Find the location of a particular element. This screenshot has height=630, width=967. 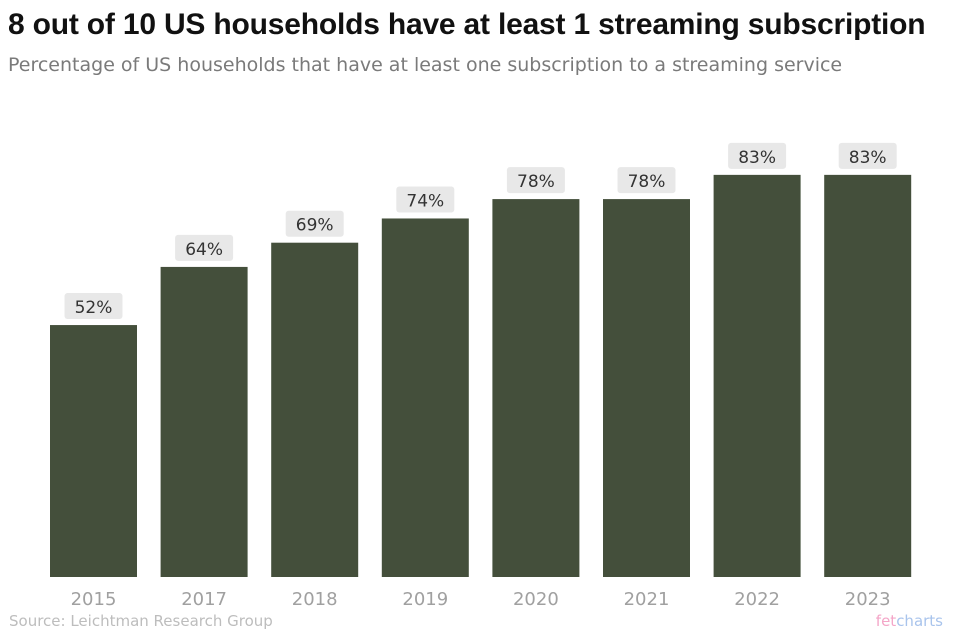

x-tick-label-2021: 2021 is located at coordinates (647, 599).